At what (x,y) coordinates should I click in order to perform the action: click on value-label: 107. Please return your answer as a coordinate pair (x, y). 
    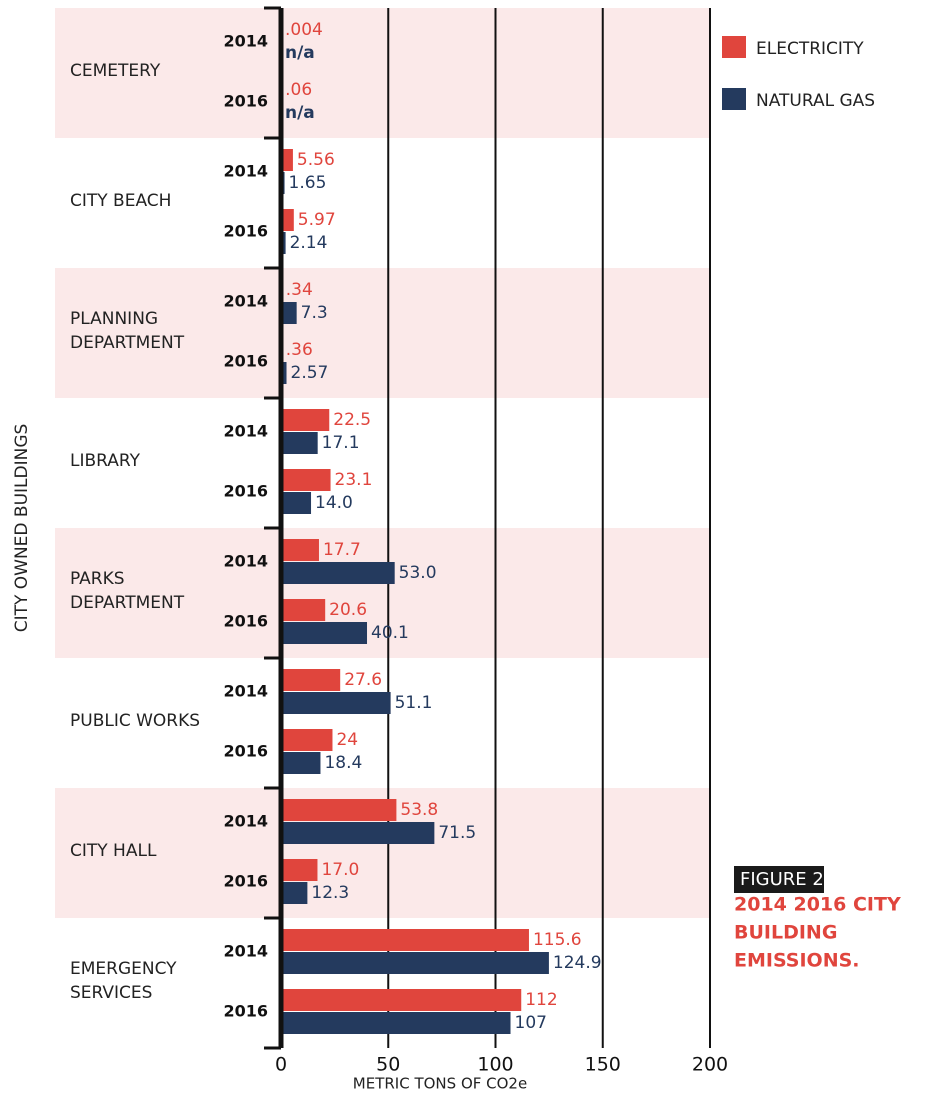
    Looking at the image, I should click on (531, 1023).